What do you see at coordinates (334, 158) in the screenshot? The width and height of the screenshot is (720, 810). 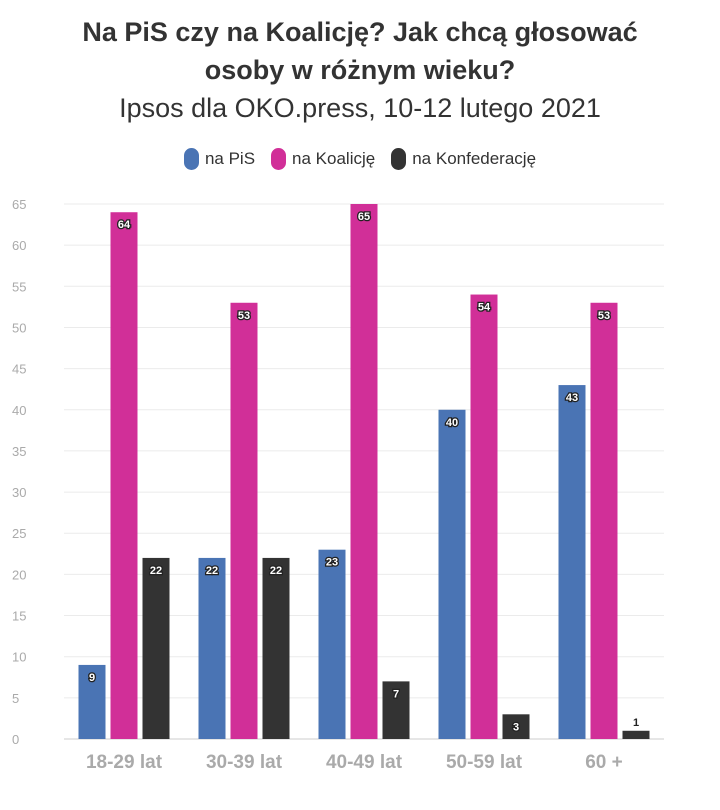 I see `legend-label-koalicja: na Koalicję` at bounding box center [334, 158].